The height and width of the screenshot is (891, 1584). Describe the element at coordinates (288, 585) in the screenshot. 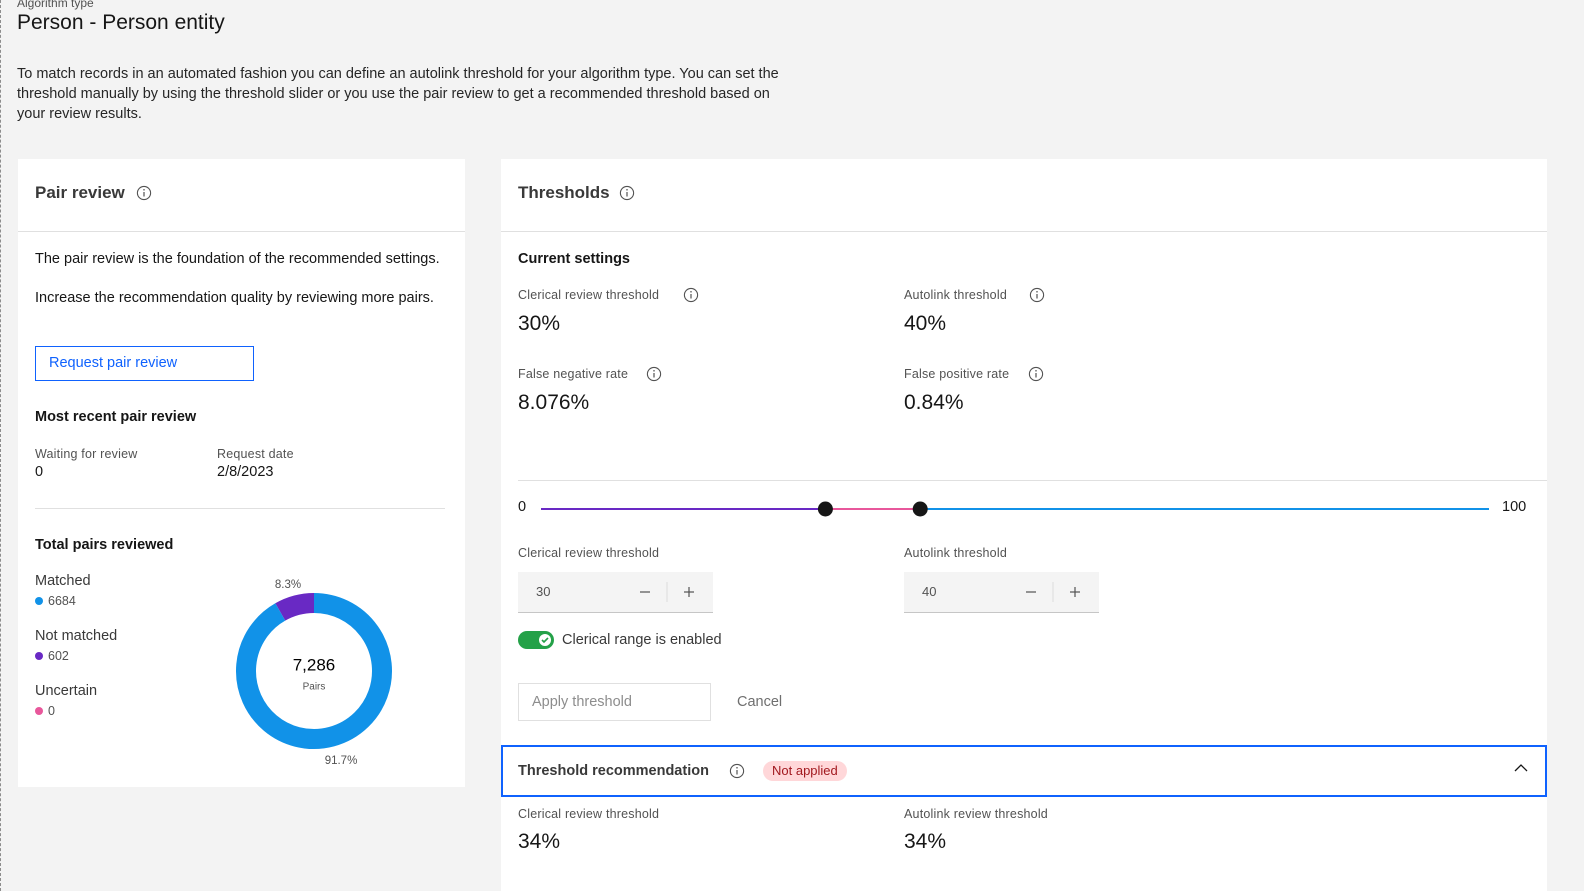

I see `percent-label: 8.3%` at that location.